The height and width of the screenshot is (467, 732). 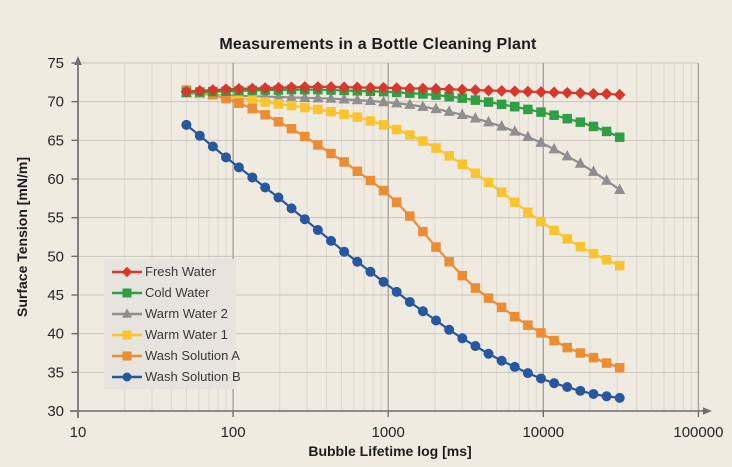 I want to click on legend-item-wash-solution-a: Wash Solution A, so click(x=175, y=356).